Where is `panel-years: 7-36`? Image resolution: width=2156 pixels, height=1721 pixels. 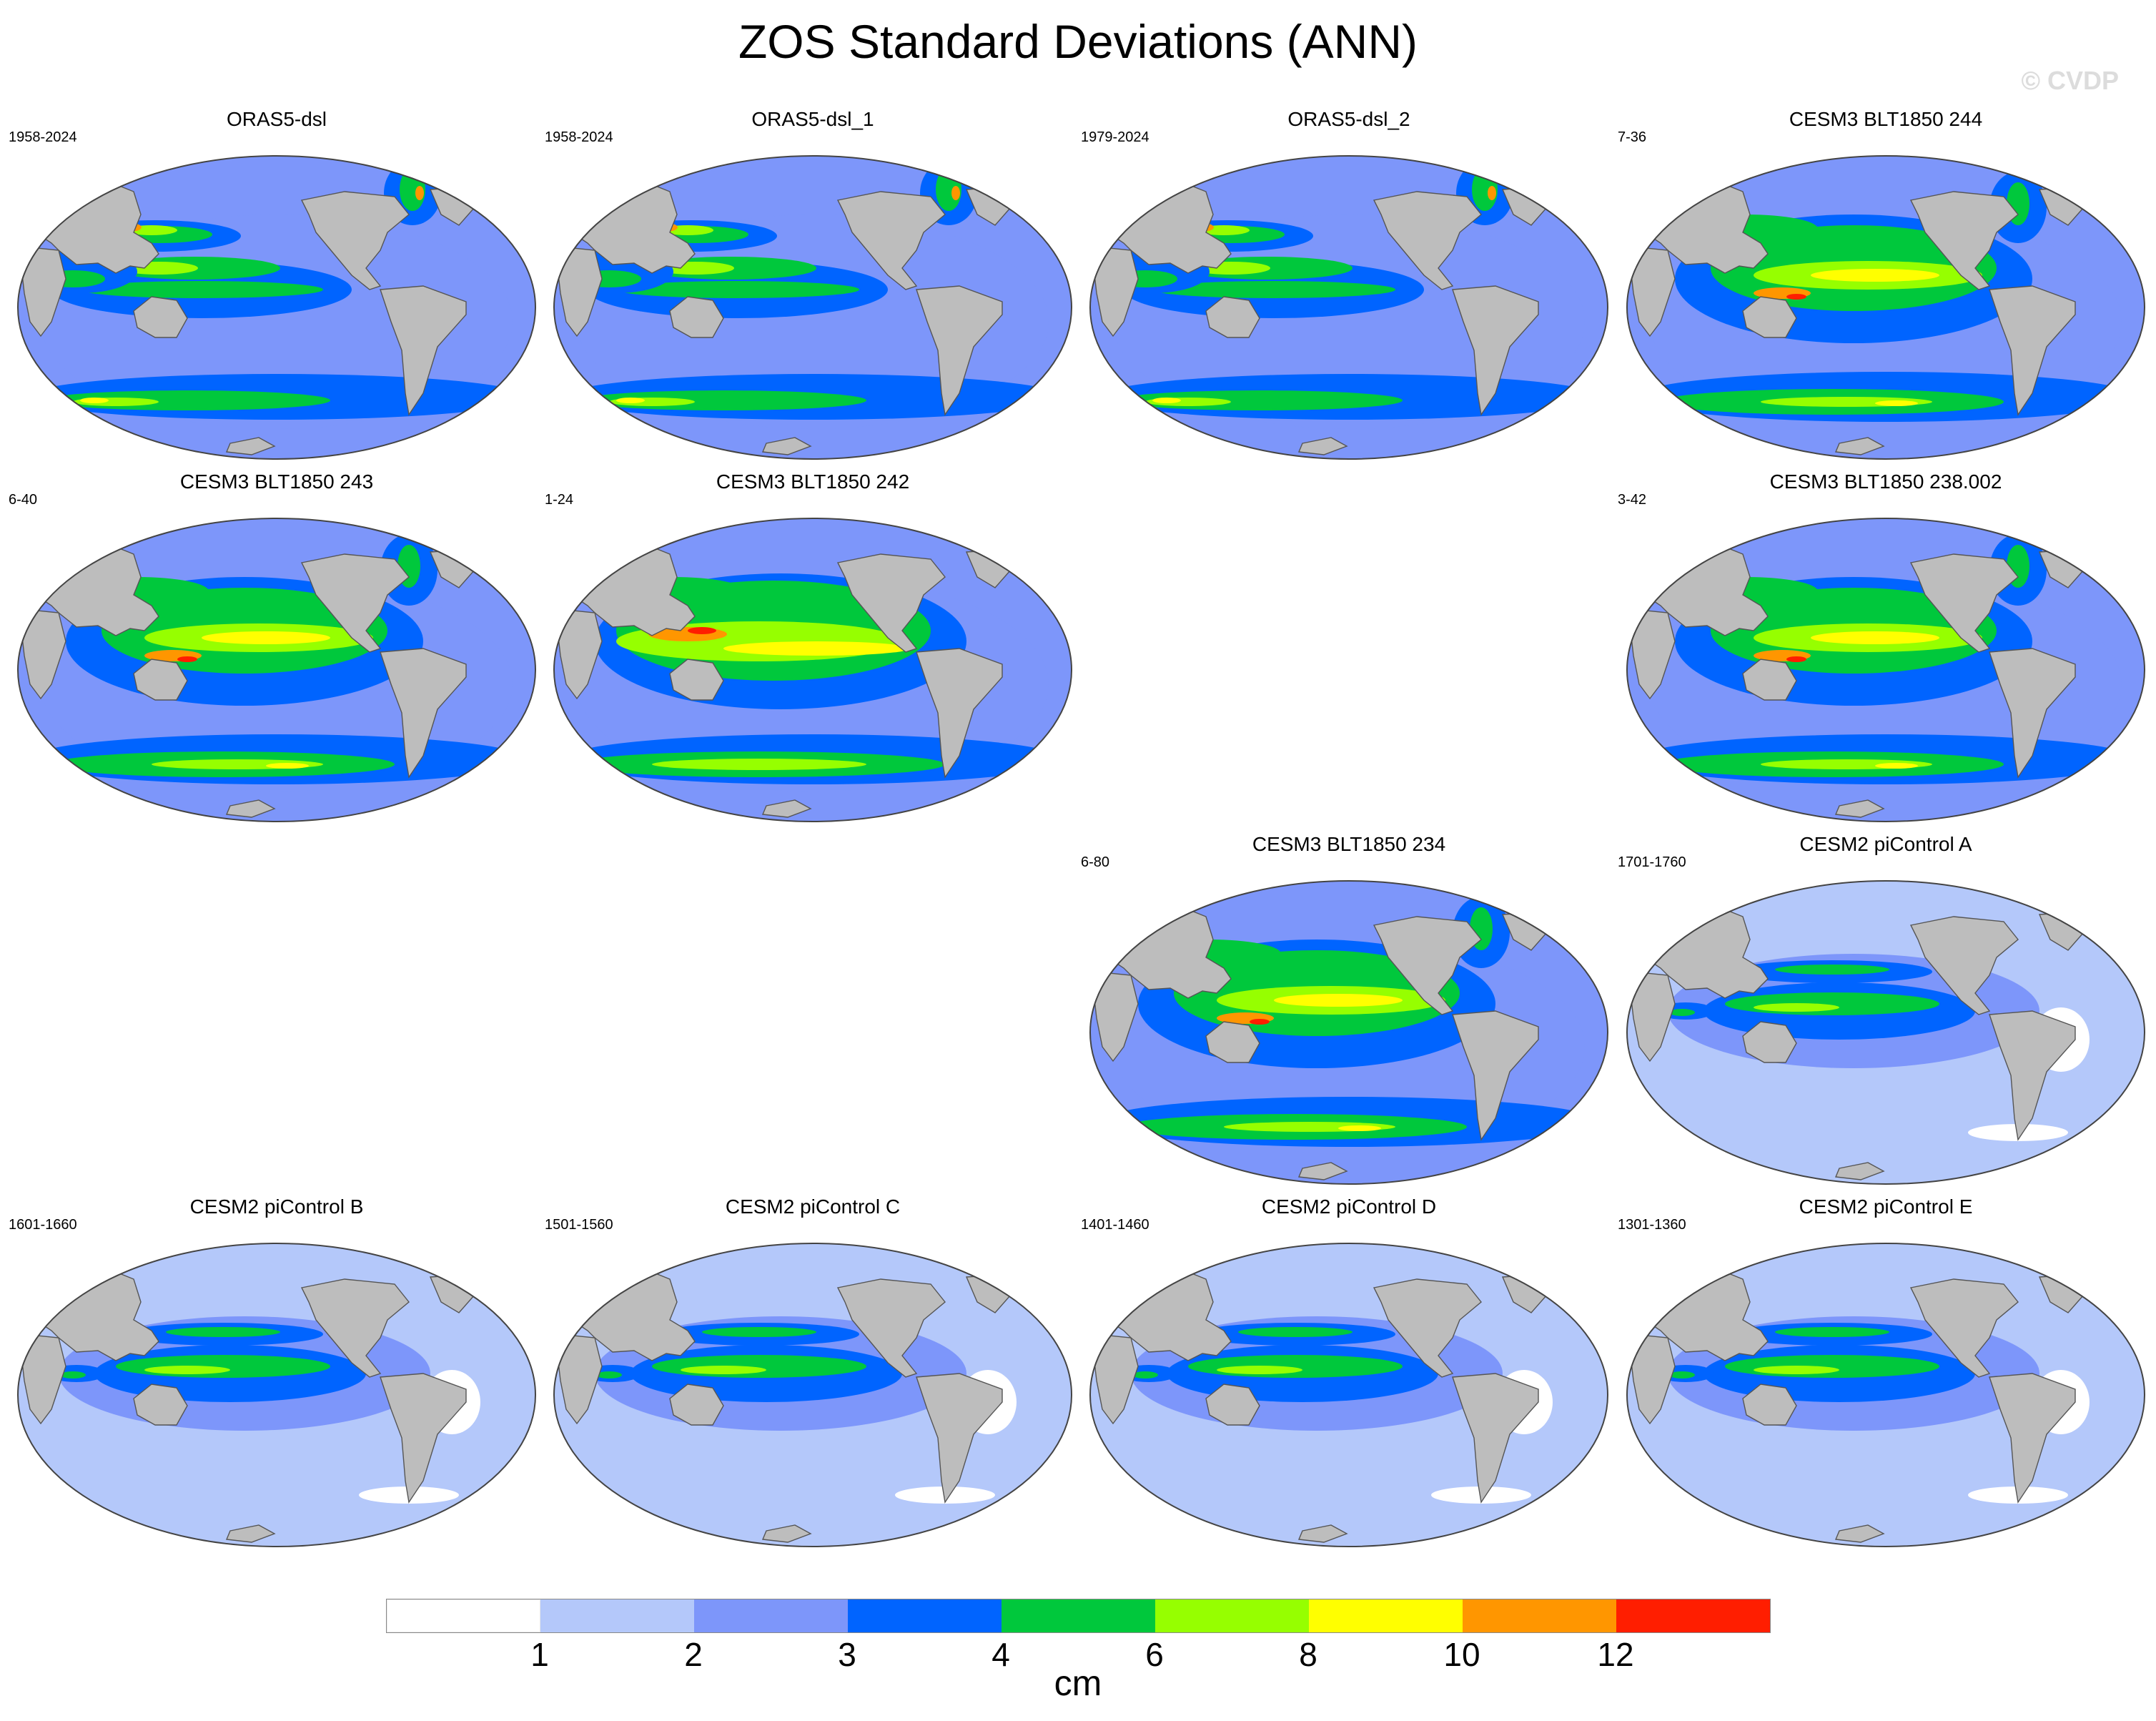 panel-years: 7-36 is located at coordinates (1632, 137).